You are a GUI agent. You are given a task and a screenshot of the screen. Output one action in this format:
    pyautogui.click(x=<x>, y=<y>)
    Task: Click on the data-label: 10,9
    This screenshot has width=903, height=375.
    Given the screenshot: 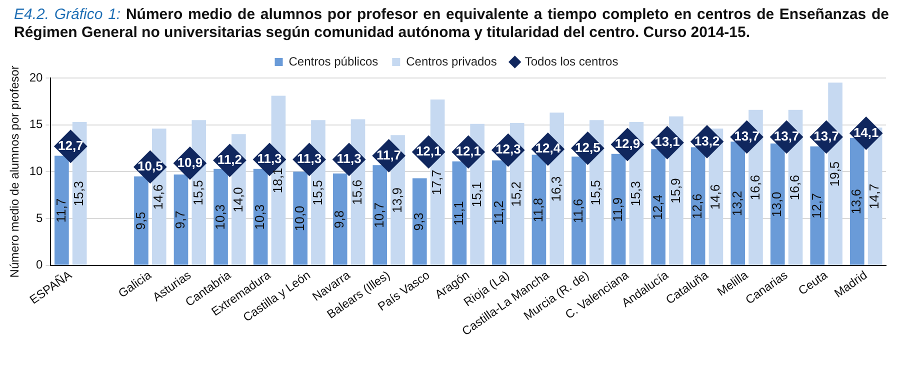 What is the action you would take?
    pyautogui.click(x=190, y=162)
    